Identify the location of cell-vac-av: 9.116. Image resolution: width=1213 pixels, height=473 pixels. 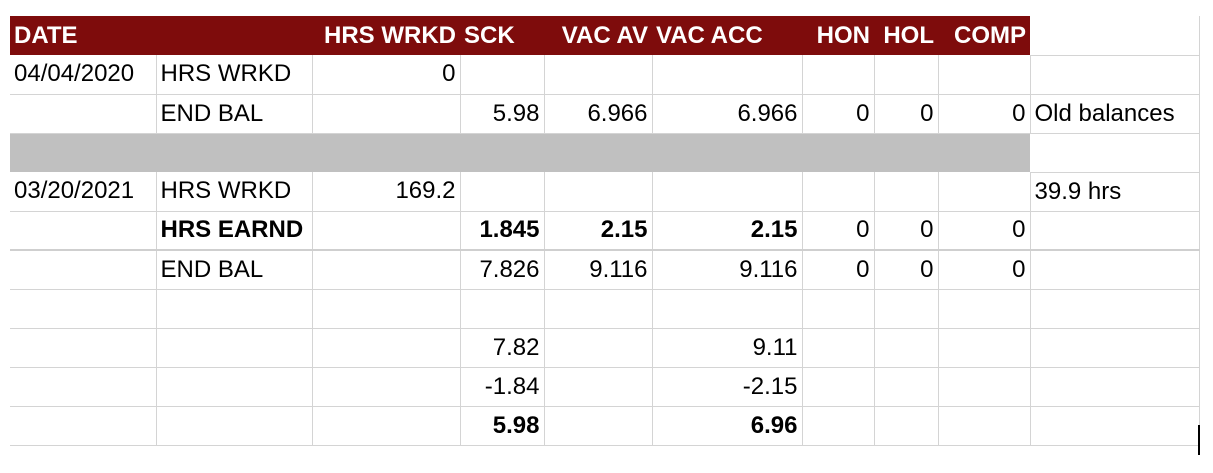
(598, 270).